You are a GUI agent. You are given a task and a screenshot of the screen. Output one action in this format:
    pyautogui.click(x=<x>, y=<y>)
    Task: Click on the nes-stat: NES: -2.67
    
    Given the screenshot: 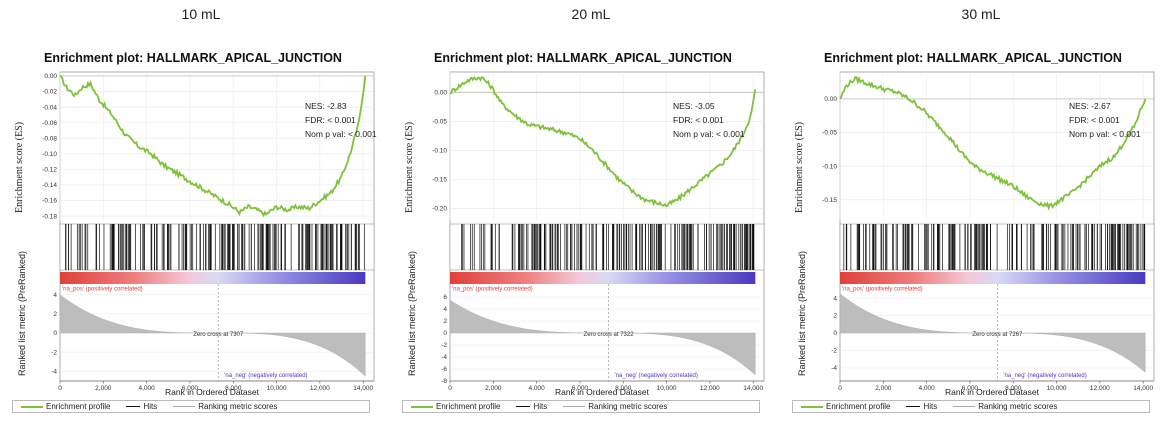 What is the action you would take?
    pyautogui.click(x=1090, y=106)
    